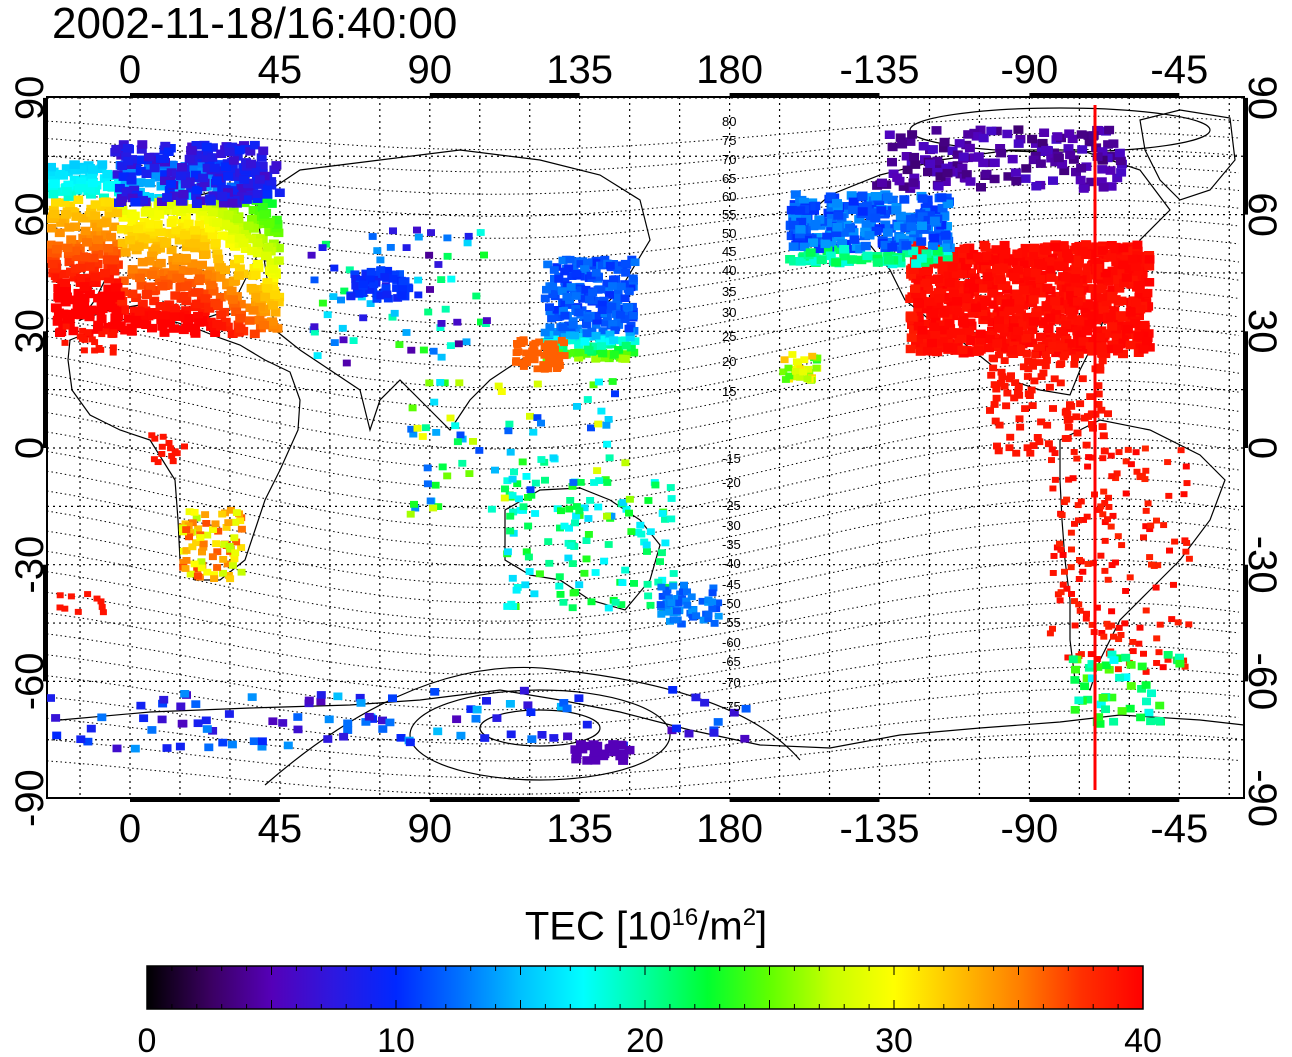 The image size is (1292, 1057). Describe the element at coordinates (729, 829) in the screenshot. I see `bottom-lon-tick: 180` at that location.